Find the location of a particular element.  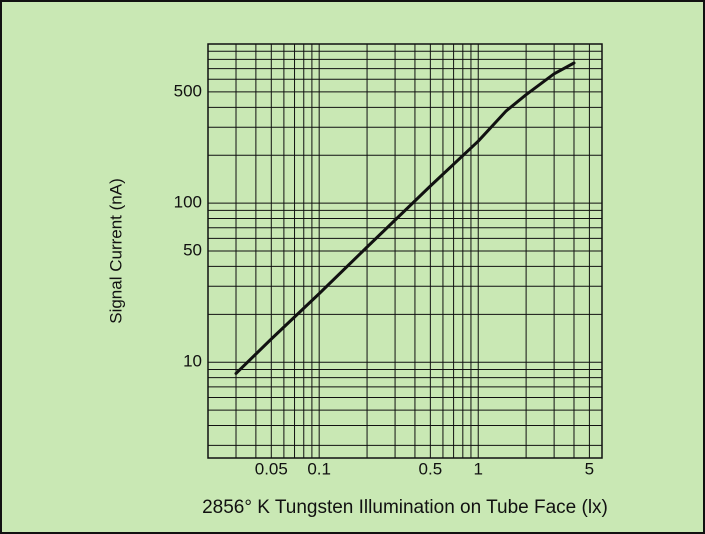

x-tick-label: 0.5 is located at coordinates (431, 468).